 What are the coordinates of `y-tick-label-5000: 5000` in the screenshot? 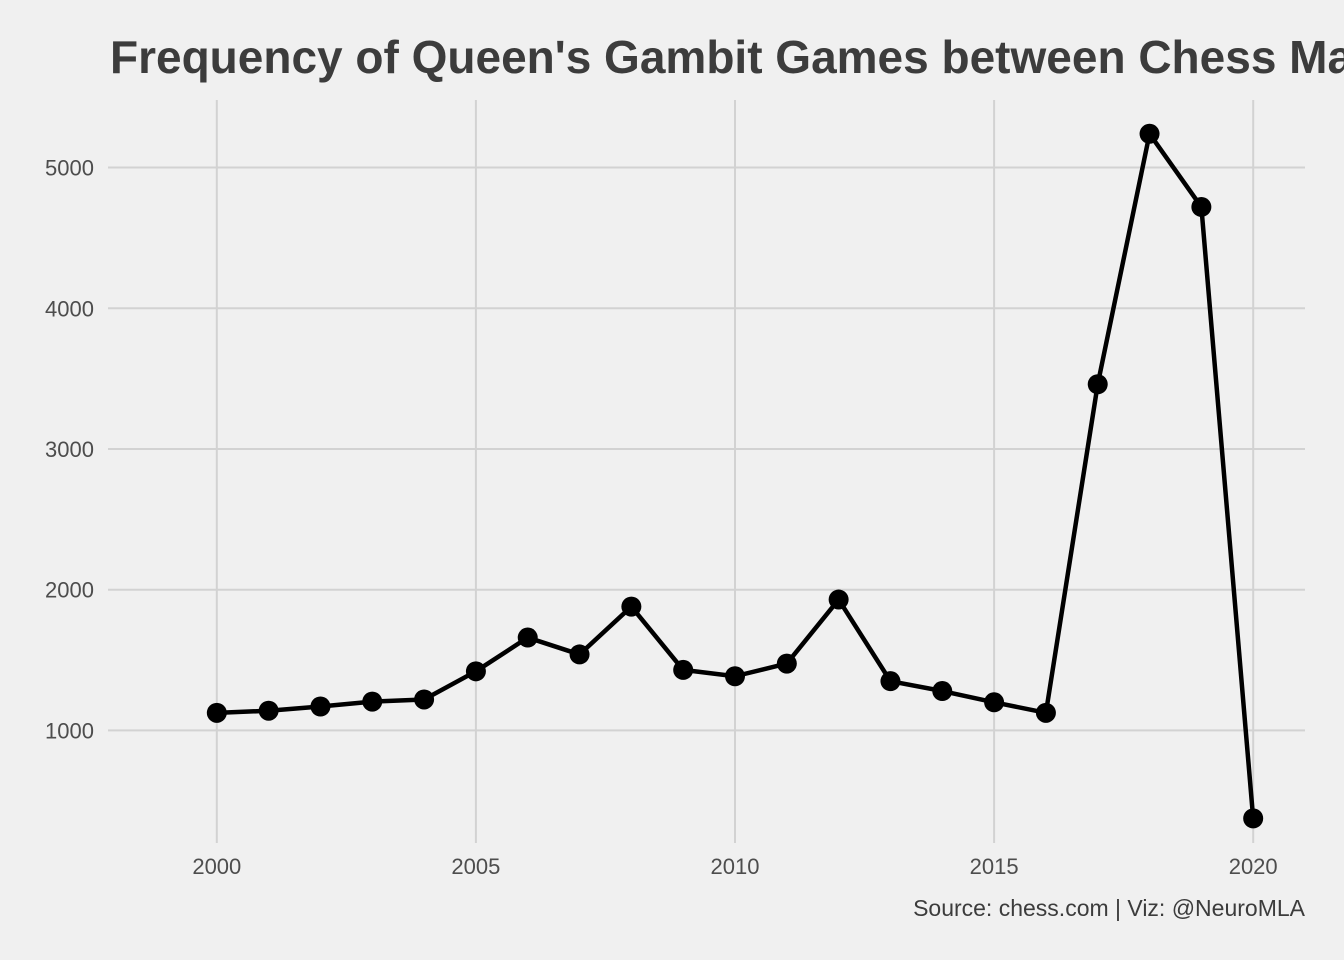 It's located at (69, 168).